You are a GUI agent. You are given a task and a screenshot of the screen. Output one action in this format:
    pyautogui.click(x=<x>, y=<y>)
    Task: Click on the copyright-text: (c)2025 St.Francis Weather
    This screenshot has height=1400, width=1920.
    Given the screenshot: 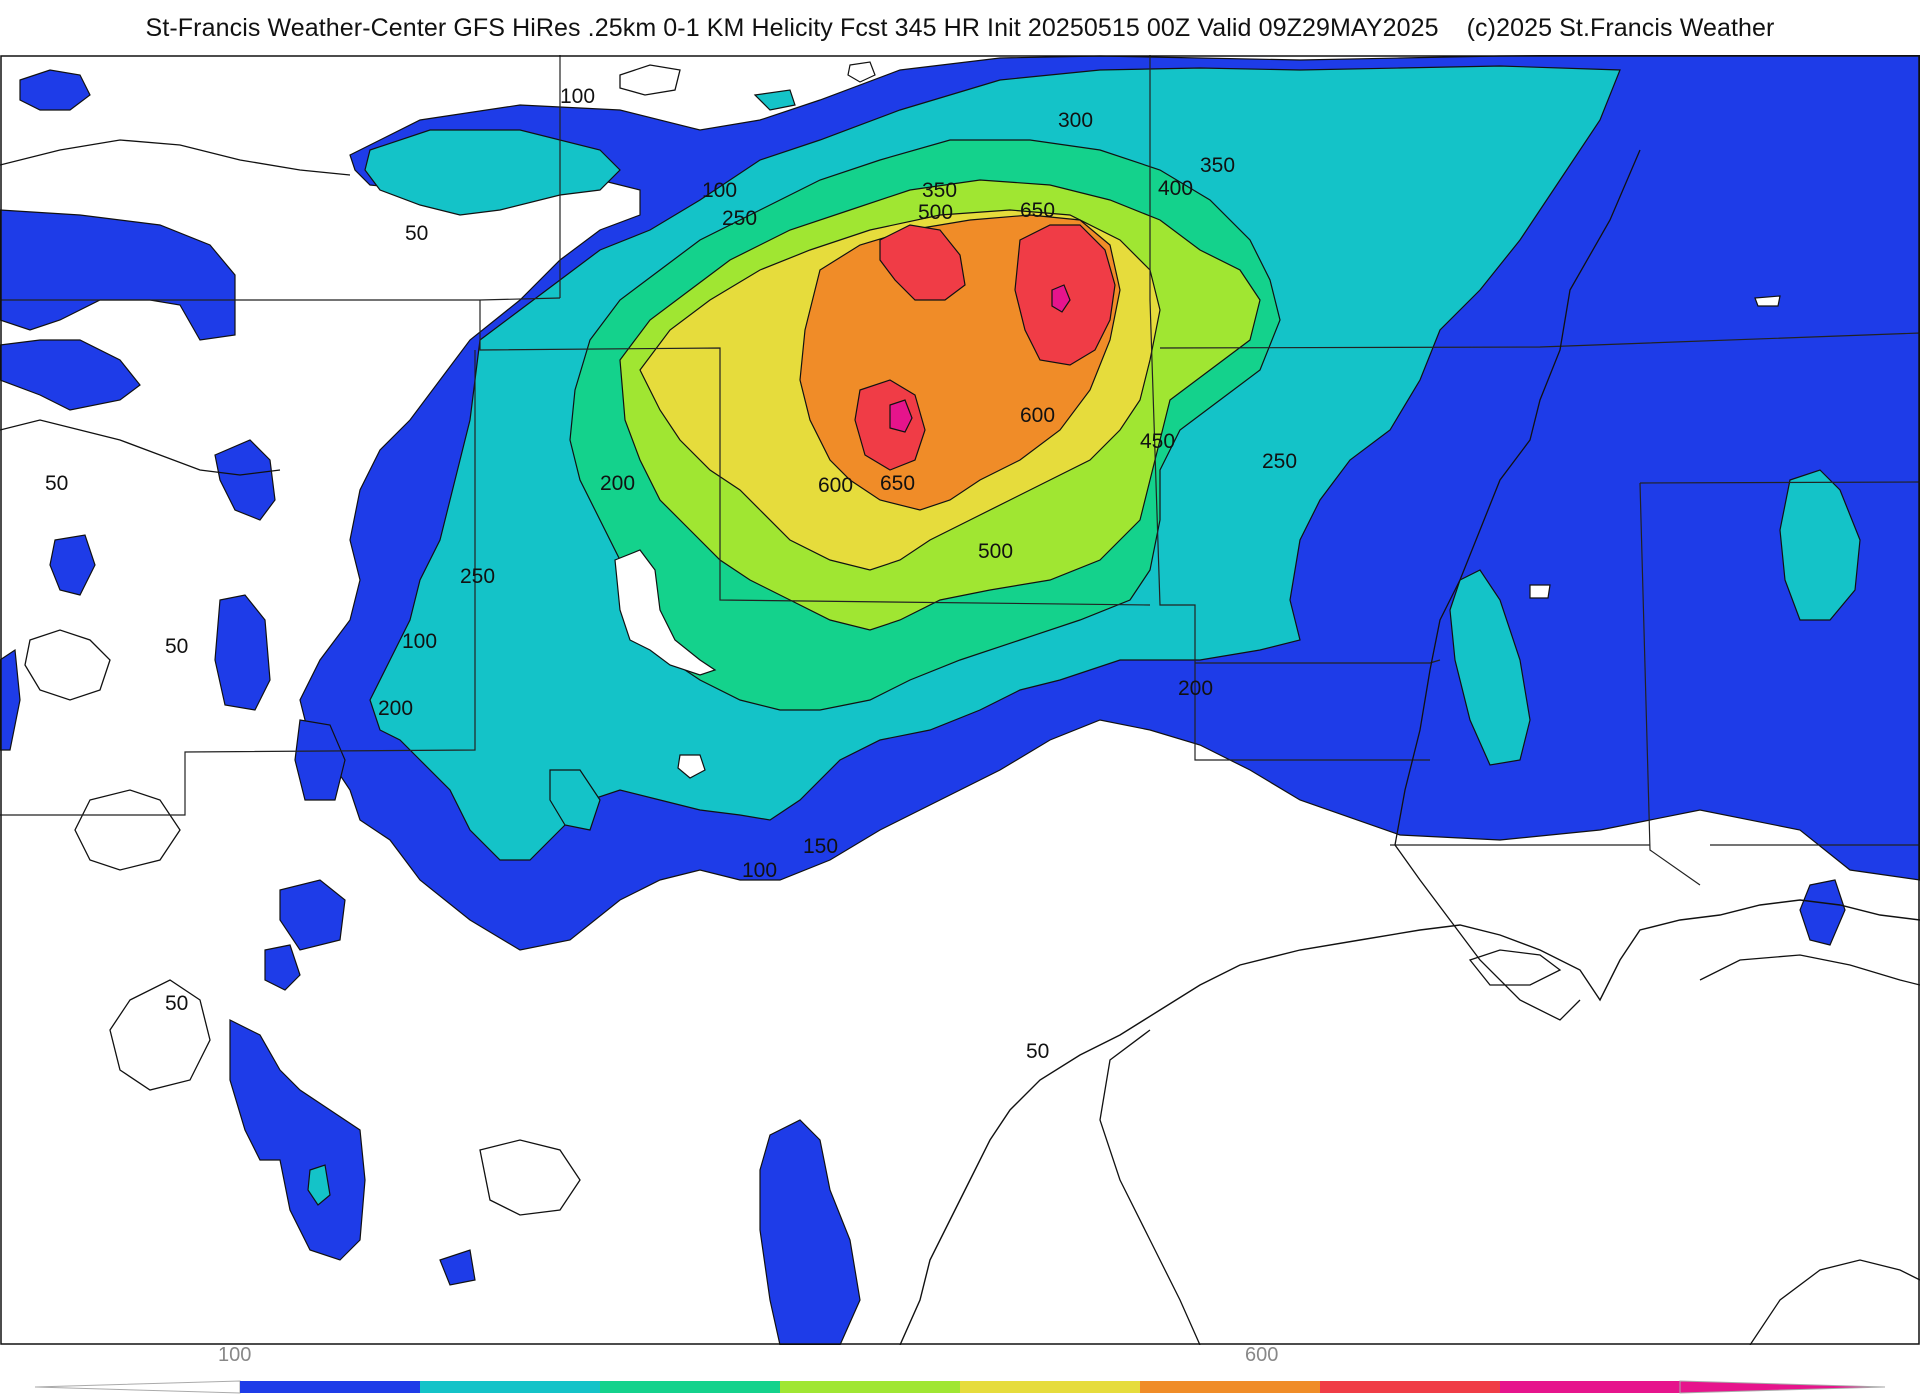 What is the action you would take?
    pyautogui.click(x=1621, y=28)
    